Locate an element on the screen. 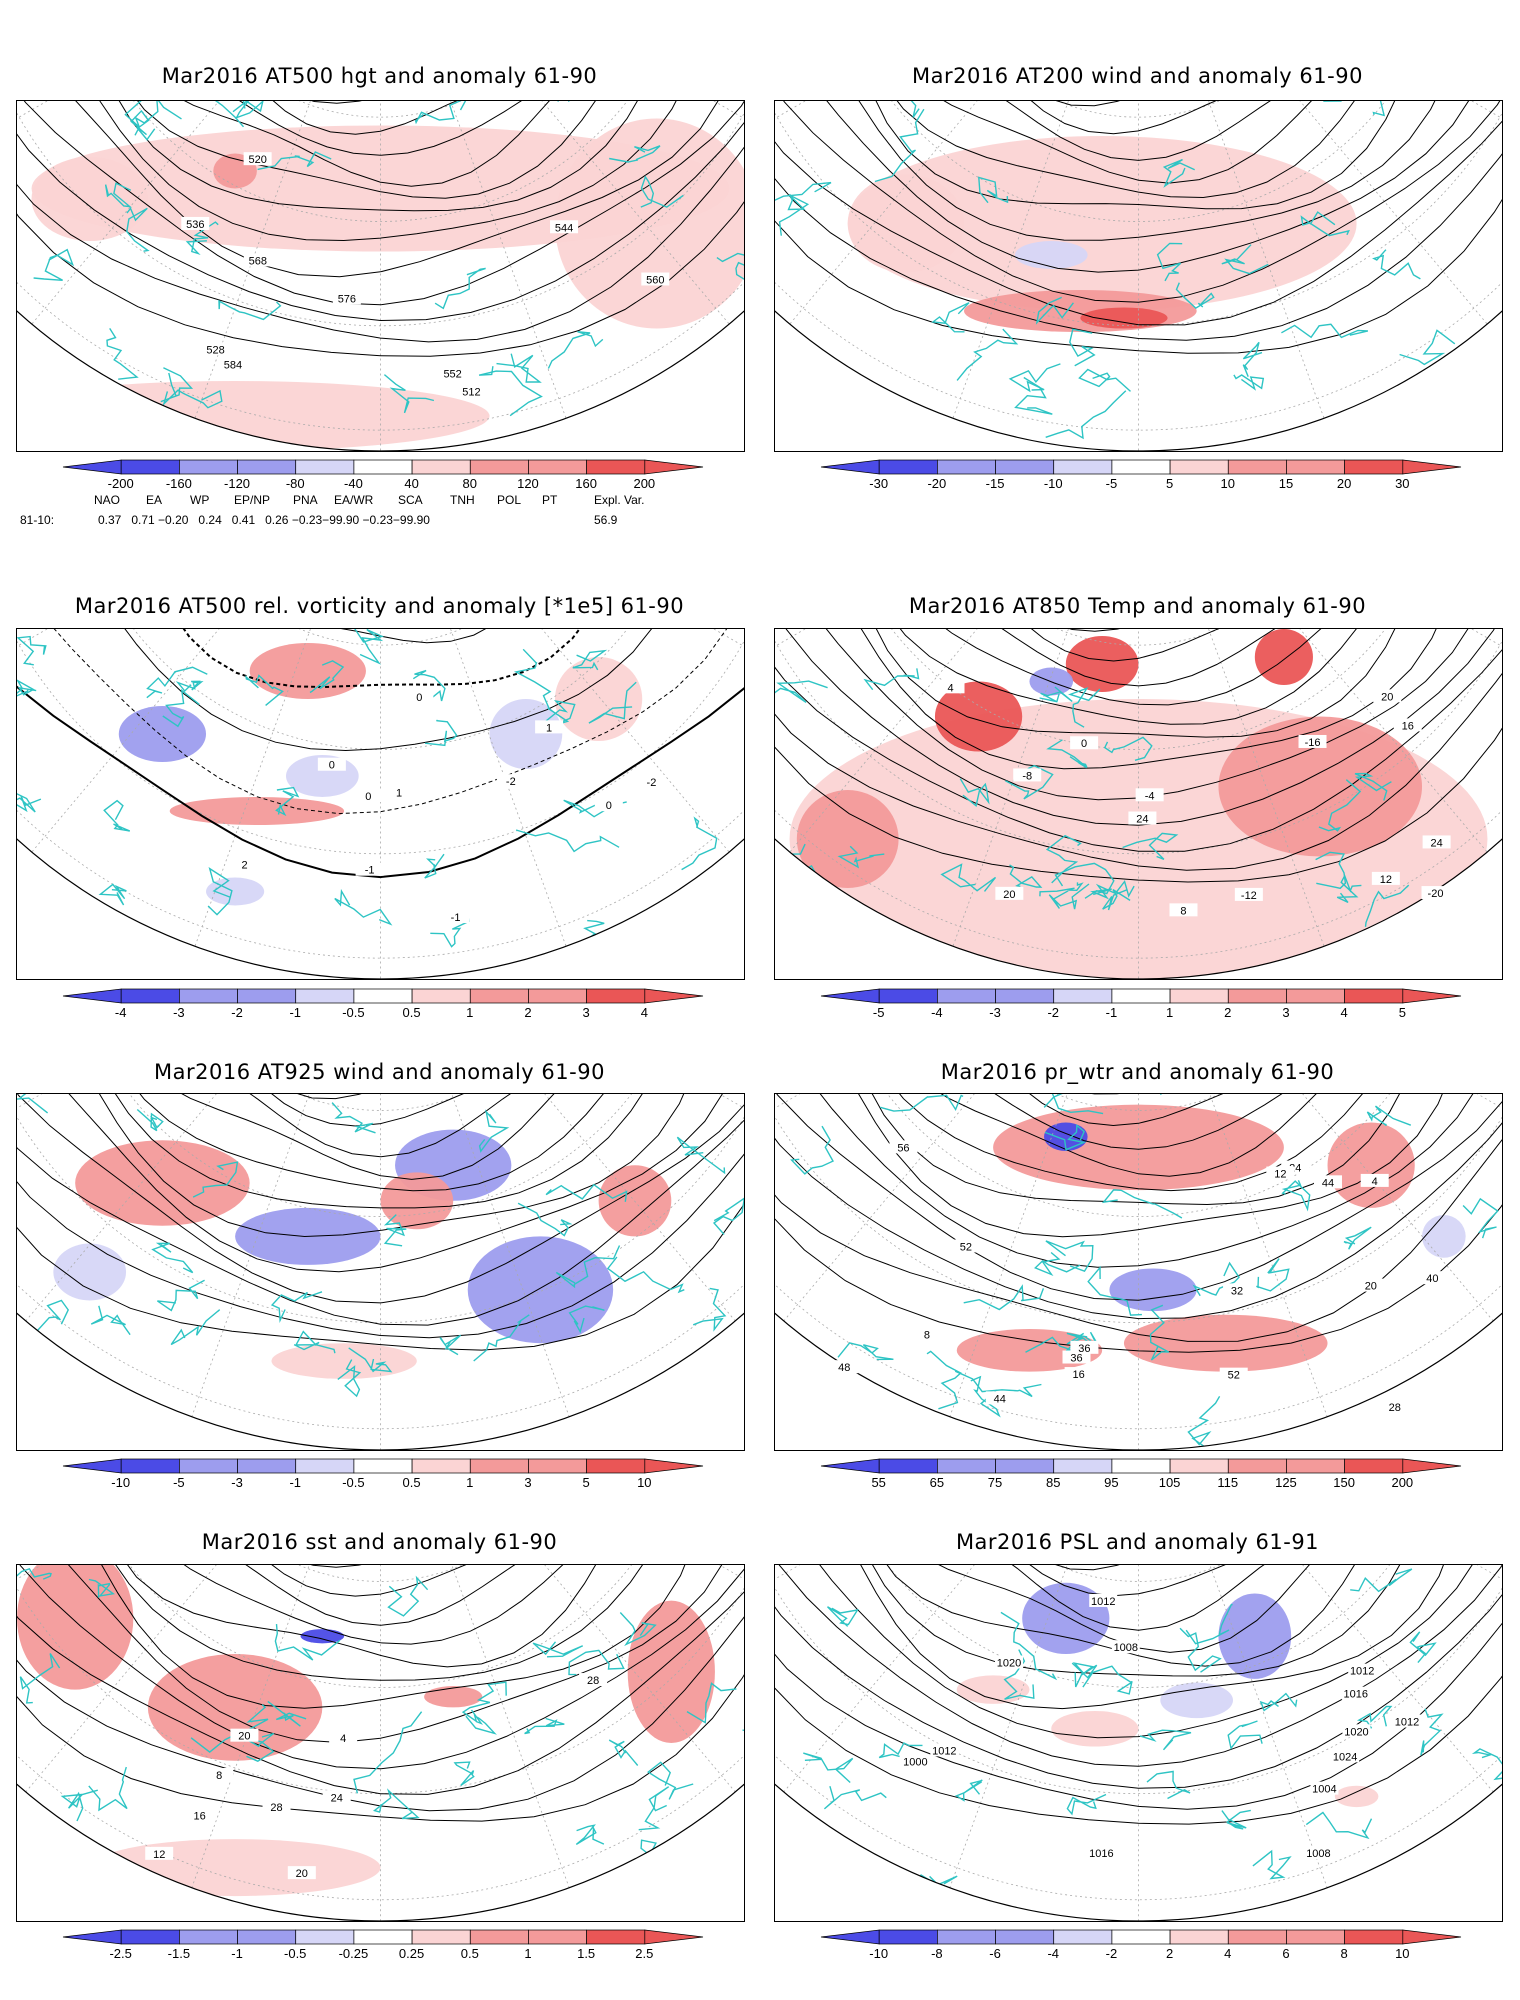  colorbar-tick-label: 1 is located at coordinates (528, 1953).